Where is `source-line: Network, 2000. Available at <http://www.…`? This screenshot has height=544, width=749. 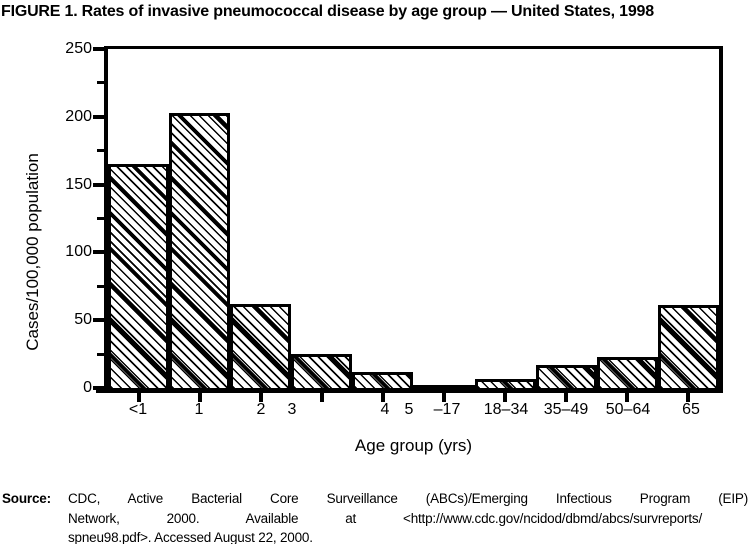
source-line: Network, 2000. Available at <http://www.… is located at coordinates (385, 518).